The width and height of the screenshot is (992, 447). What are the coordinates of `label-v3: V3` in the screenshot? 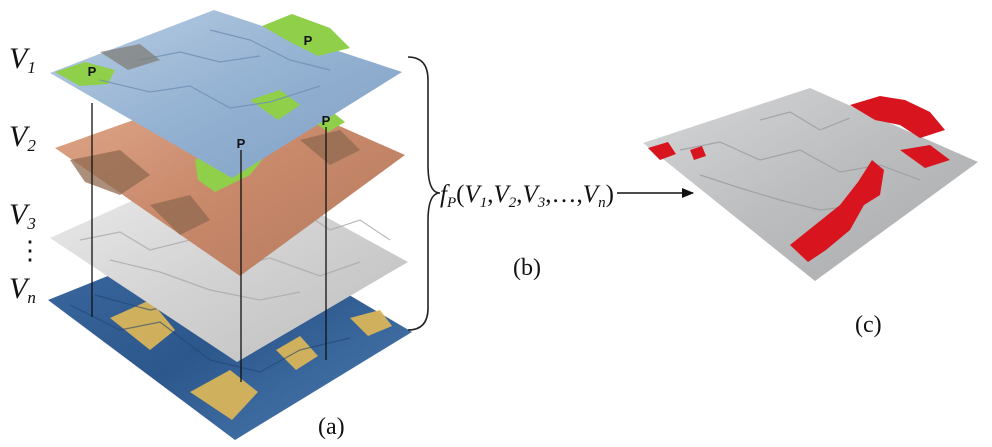 It's located at (22, 215).